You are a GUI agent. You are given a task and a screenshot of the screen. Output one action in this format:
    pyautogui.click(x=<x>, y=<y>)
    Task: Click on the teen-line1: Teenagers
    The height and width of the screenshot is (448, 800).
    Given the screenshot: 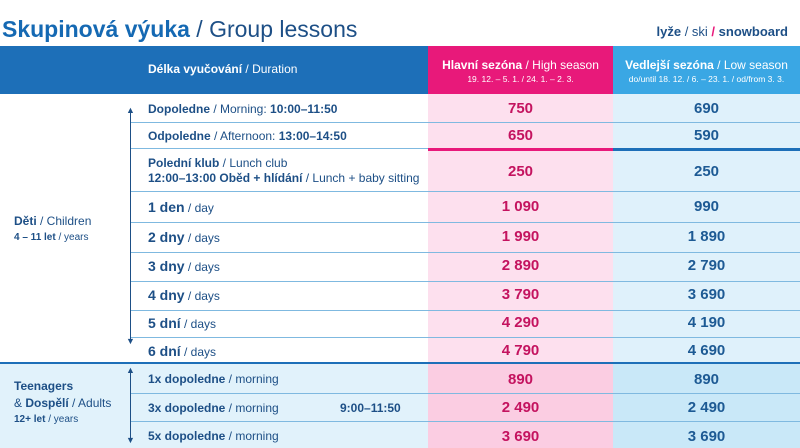 What is the action you would take?
    pyautogui.click(x=44, y=386)
    